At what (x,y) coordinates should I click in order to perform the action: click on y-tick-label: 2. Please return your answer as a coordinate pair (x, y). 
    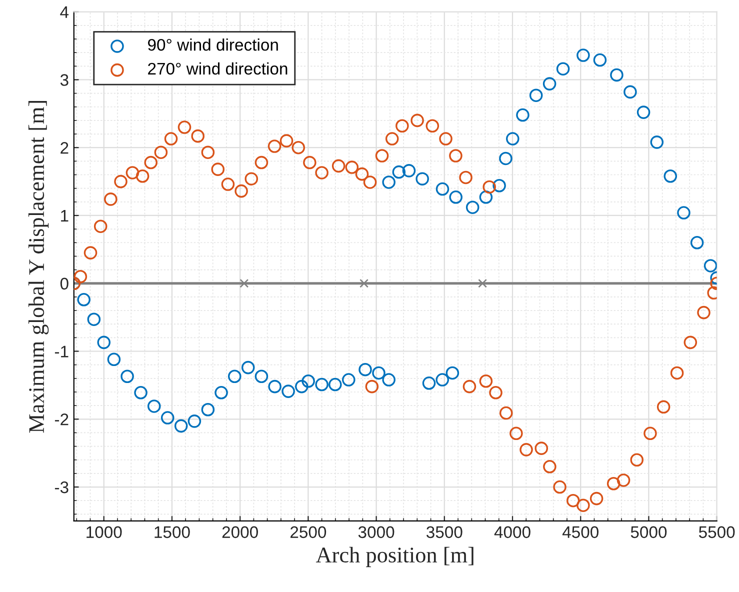
    Looking at the image, I should click on (64, 148).